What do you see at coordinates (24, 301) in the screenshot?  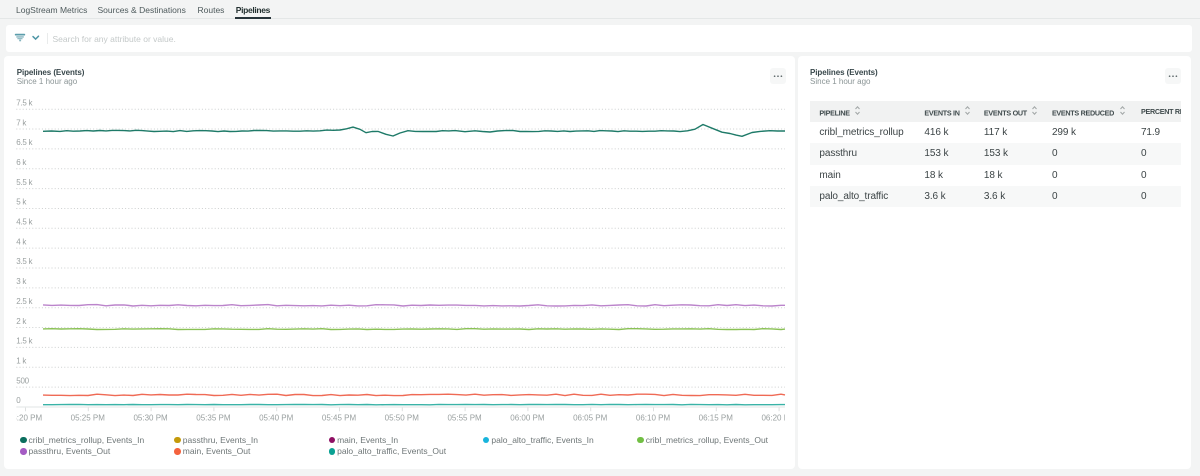 I see `svg-text: 2.5 k` at bounding box center [24, 301].